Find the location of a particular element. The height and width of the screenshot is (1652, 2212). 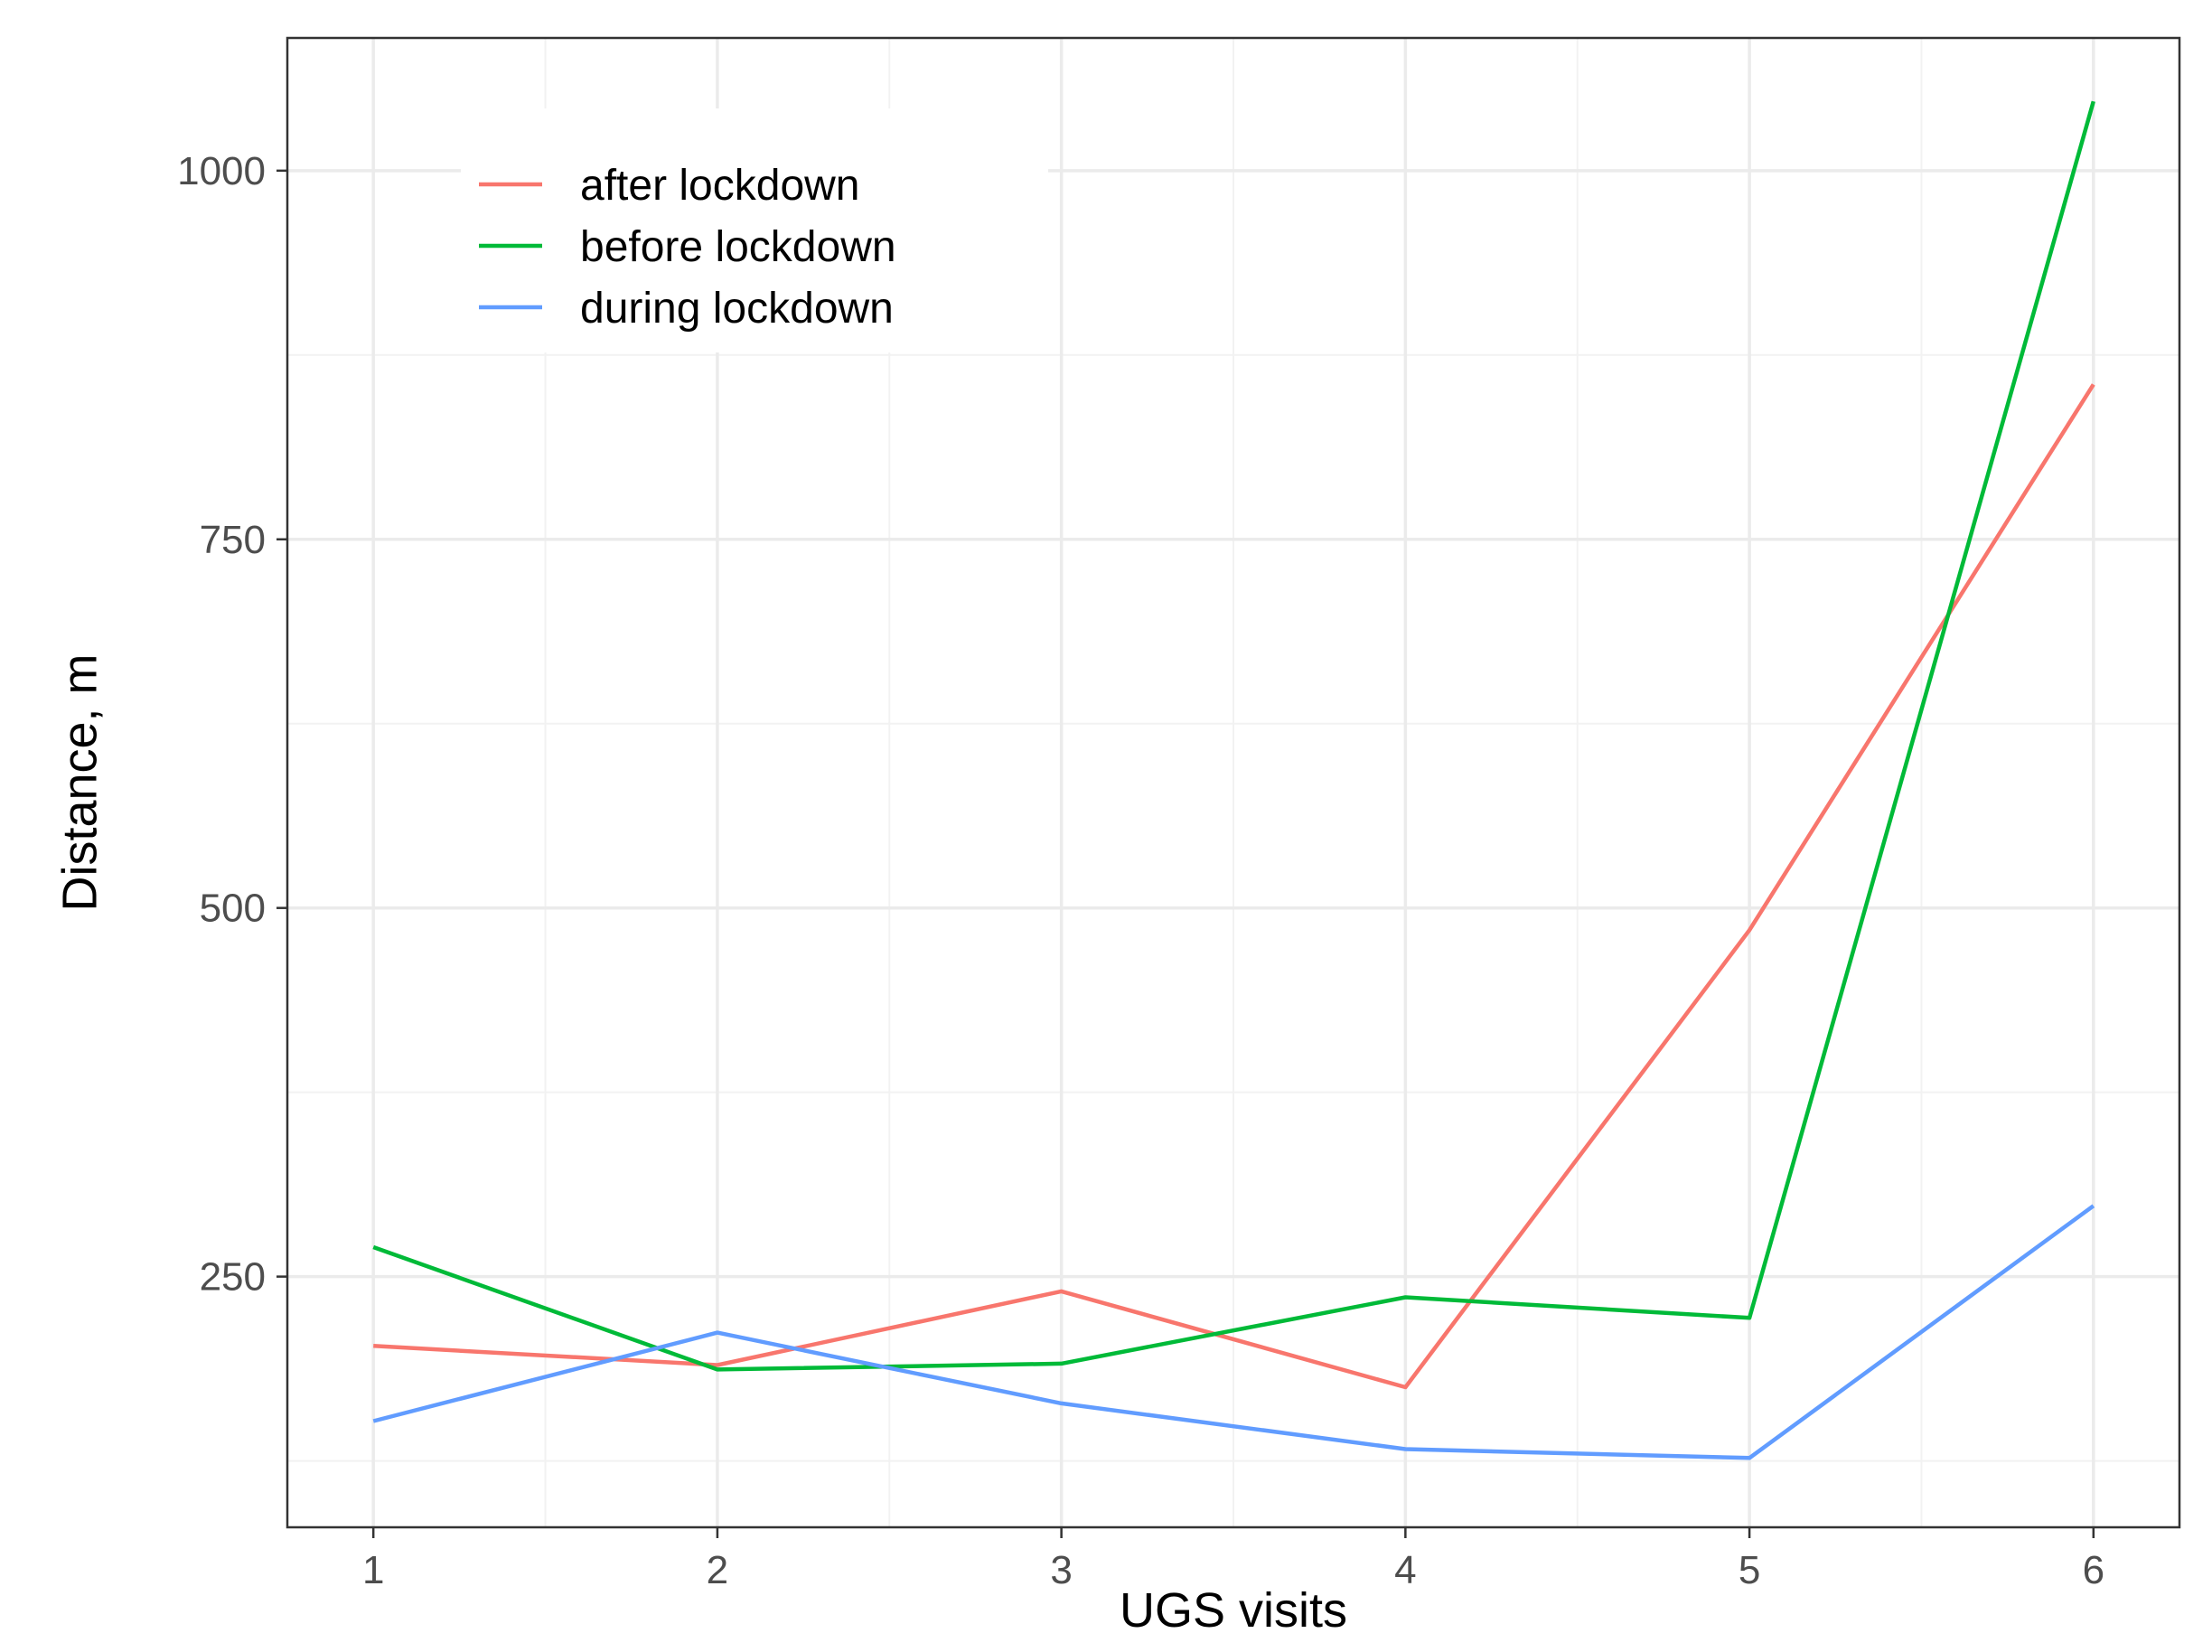

series-line-during-lockdown is located at coordinates (1233, 1332).